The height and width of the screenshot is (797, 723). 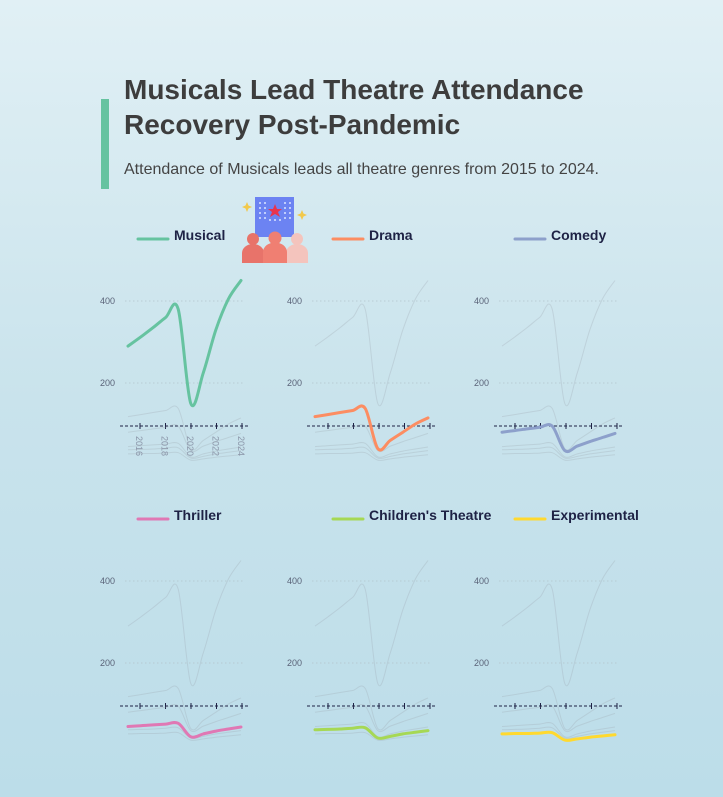 I want to click on legend-label: Children's Theatre, so click(x=430, y=515).